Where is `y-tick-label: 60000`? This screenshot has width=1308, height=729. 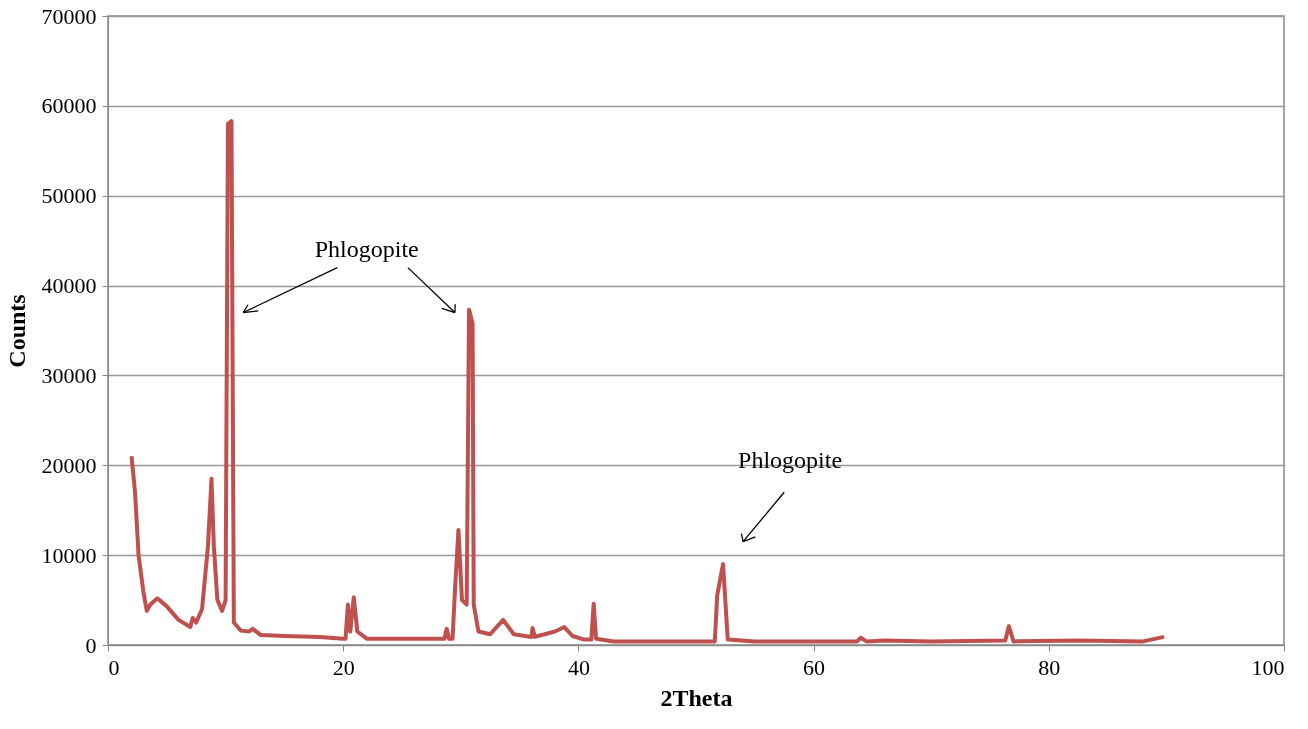 y-tick-label: 60000 is located at coordinates (69, 106).